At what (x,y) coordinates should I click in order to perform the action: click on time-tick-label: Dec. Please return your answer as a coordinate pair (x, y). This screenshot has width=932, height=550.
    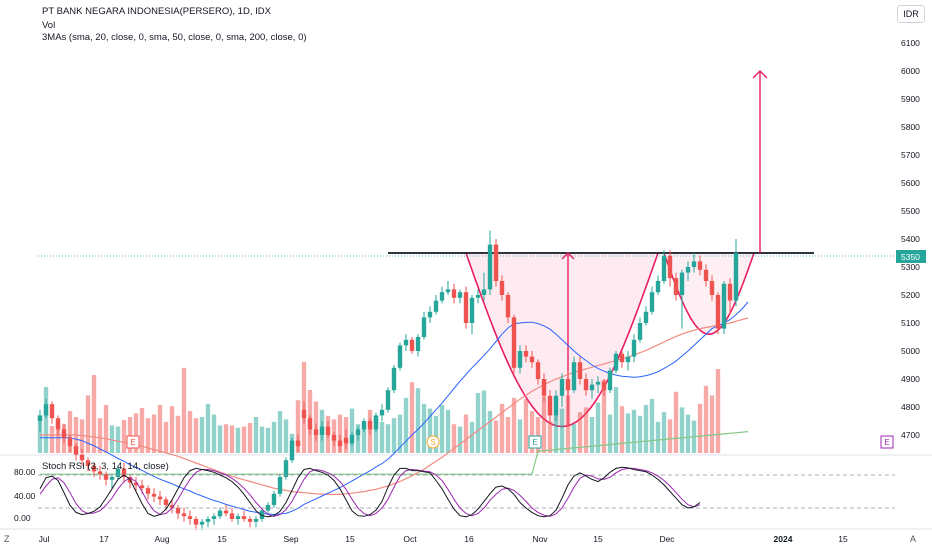
    Looking at the image, I should click on (667, 539).